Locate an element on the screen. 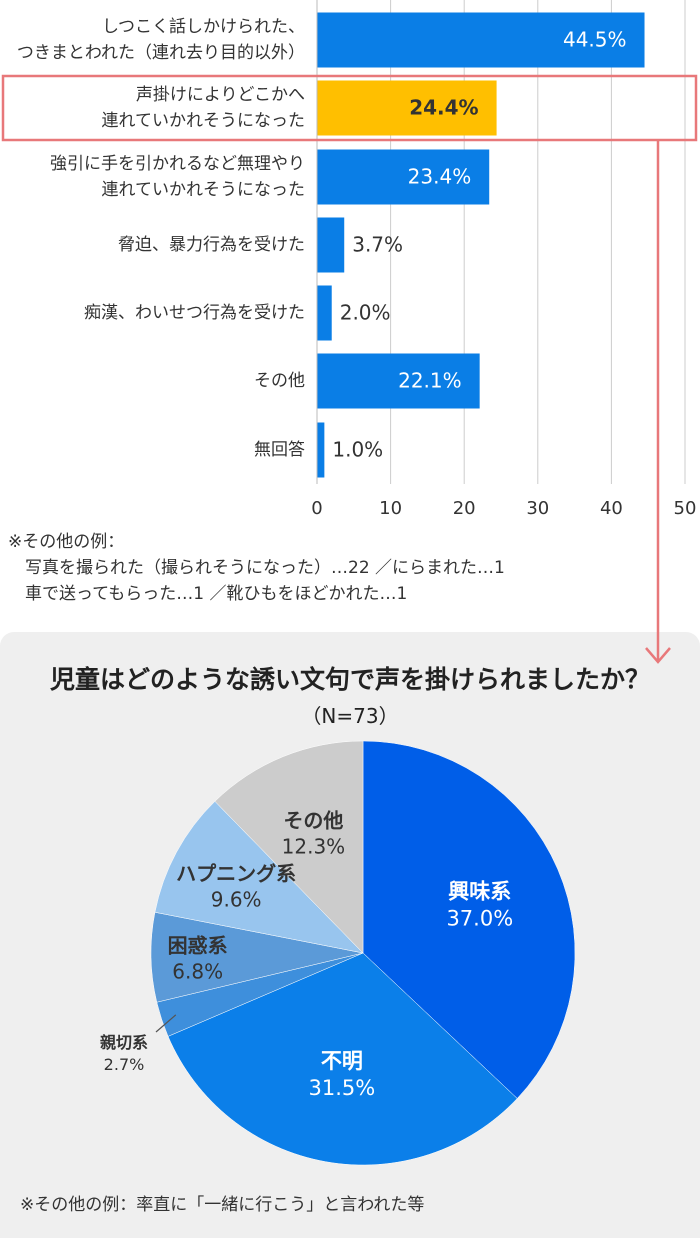  pie-slice-value: 2.7% is located at coordinates (124, 1064).